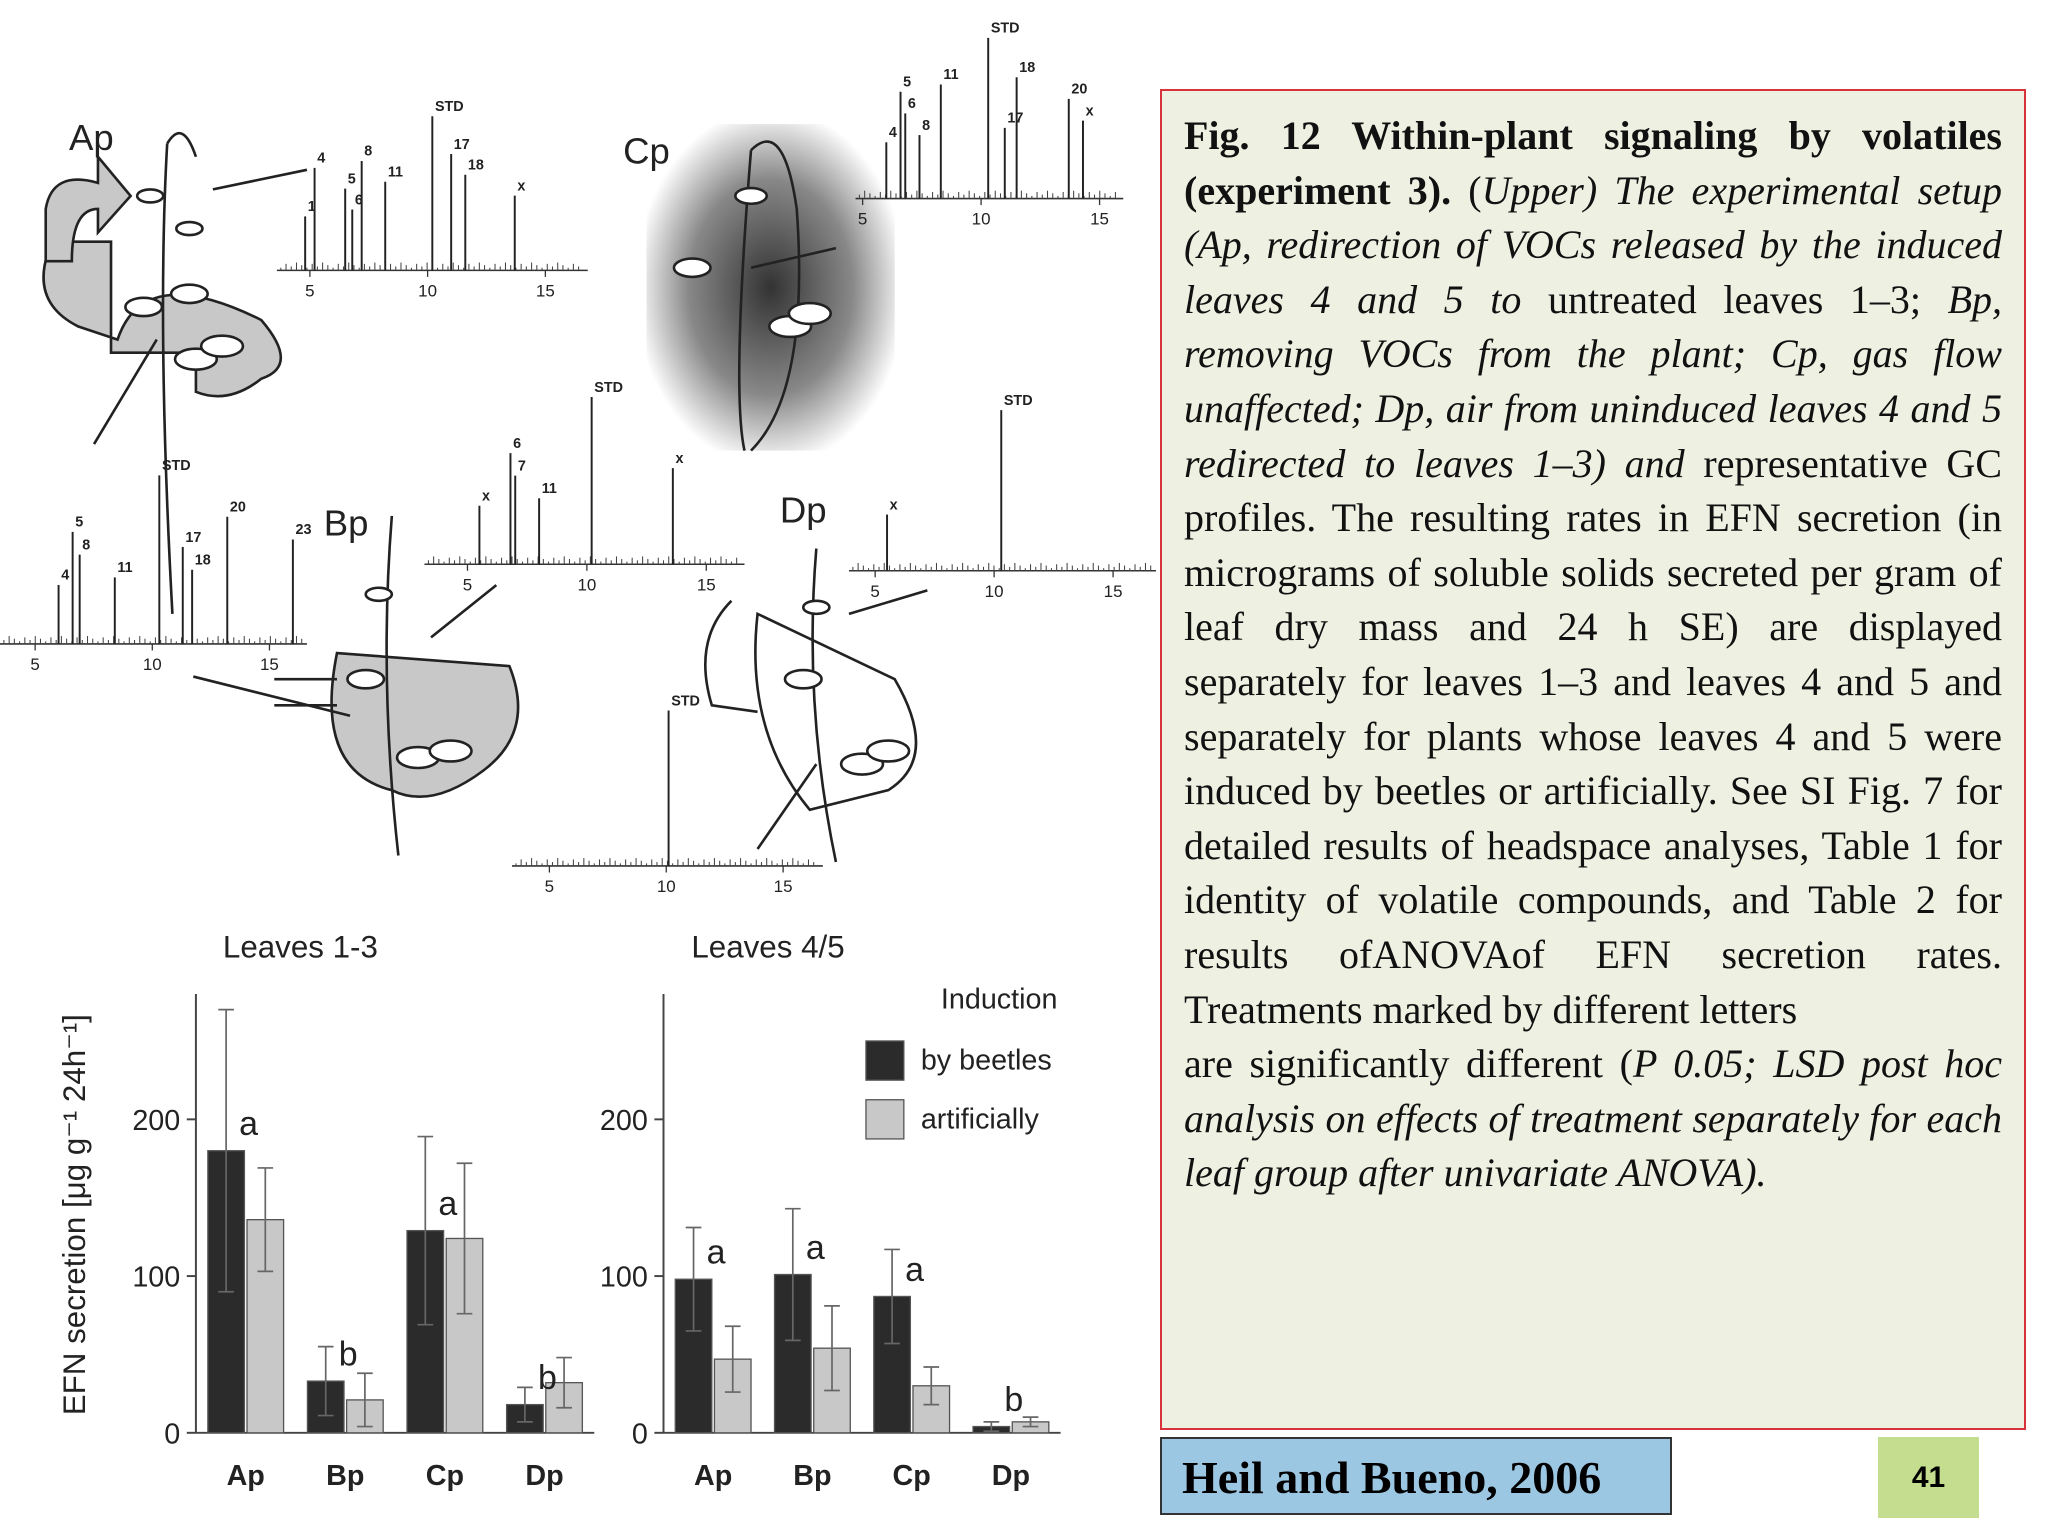 This screenshot has height=1536, width=2048. I want to click on gc-peak-label: 7, so click(522, 466).